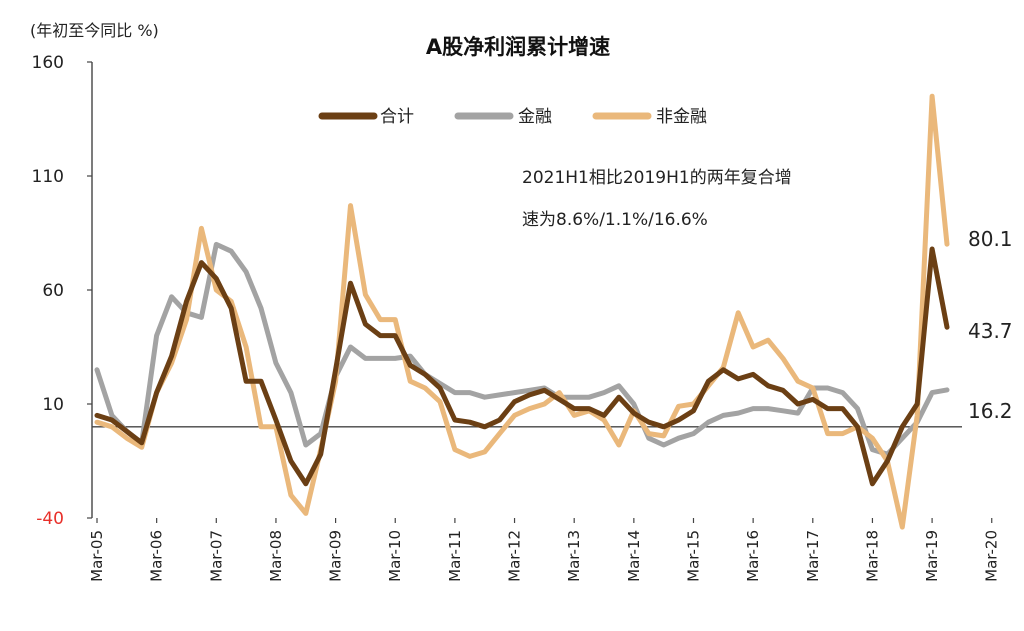 Image resolution: width=1024 pixels, height=631 pixels. Describe the element at coordinates (872, 556) in the screenshot. I see `x-tick-label: Mar-18` at that location.